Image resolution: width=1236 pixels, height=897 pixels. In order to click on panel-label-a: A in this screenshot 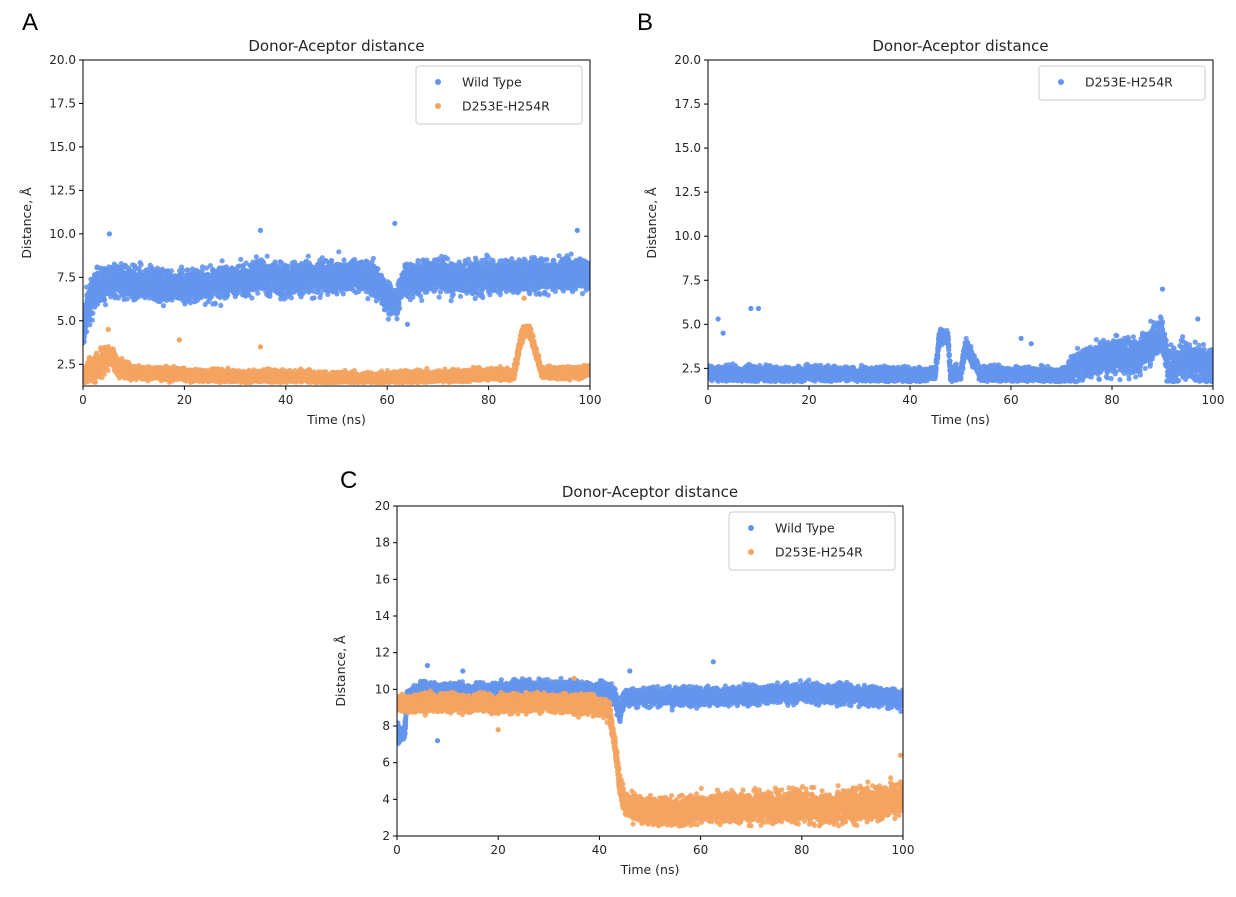, I will do `click(30, 23)`.